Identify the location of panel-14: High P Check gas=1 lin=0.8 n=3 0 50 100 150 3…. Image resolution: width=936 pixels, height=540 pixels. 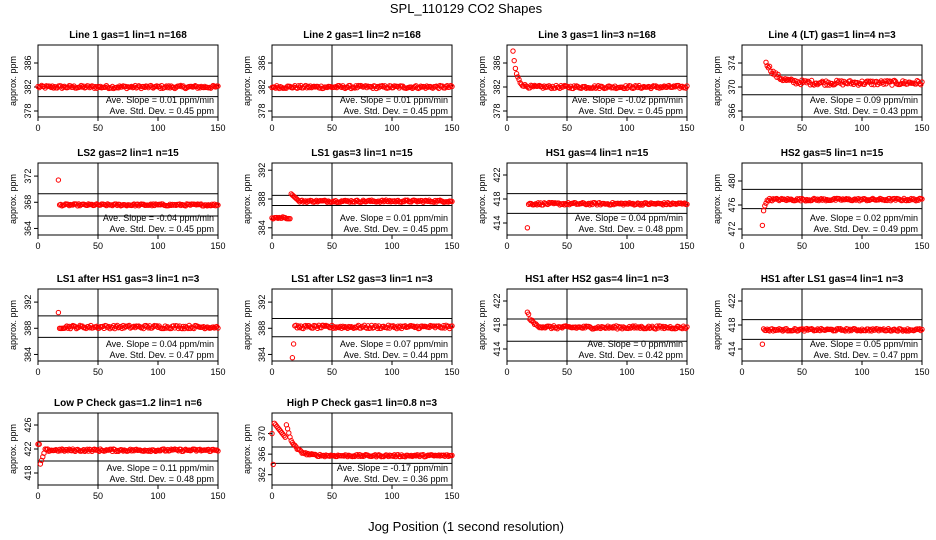
(351, 449).